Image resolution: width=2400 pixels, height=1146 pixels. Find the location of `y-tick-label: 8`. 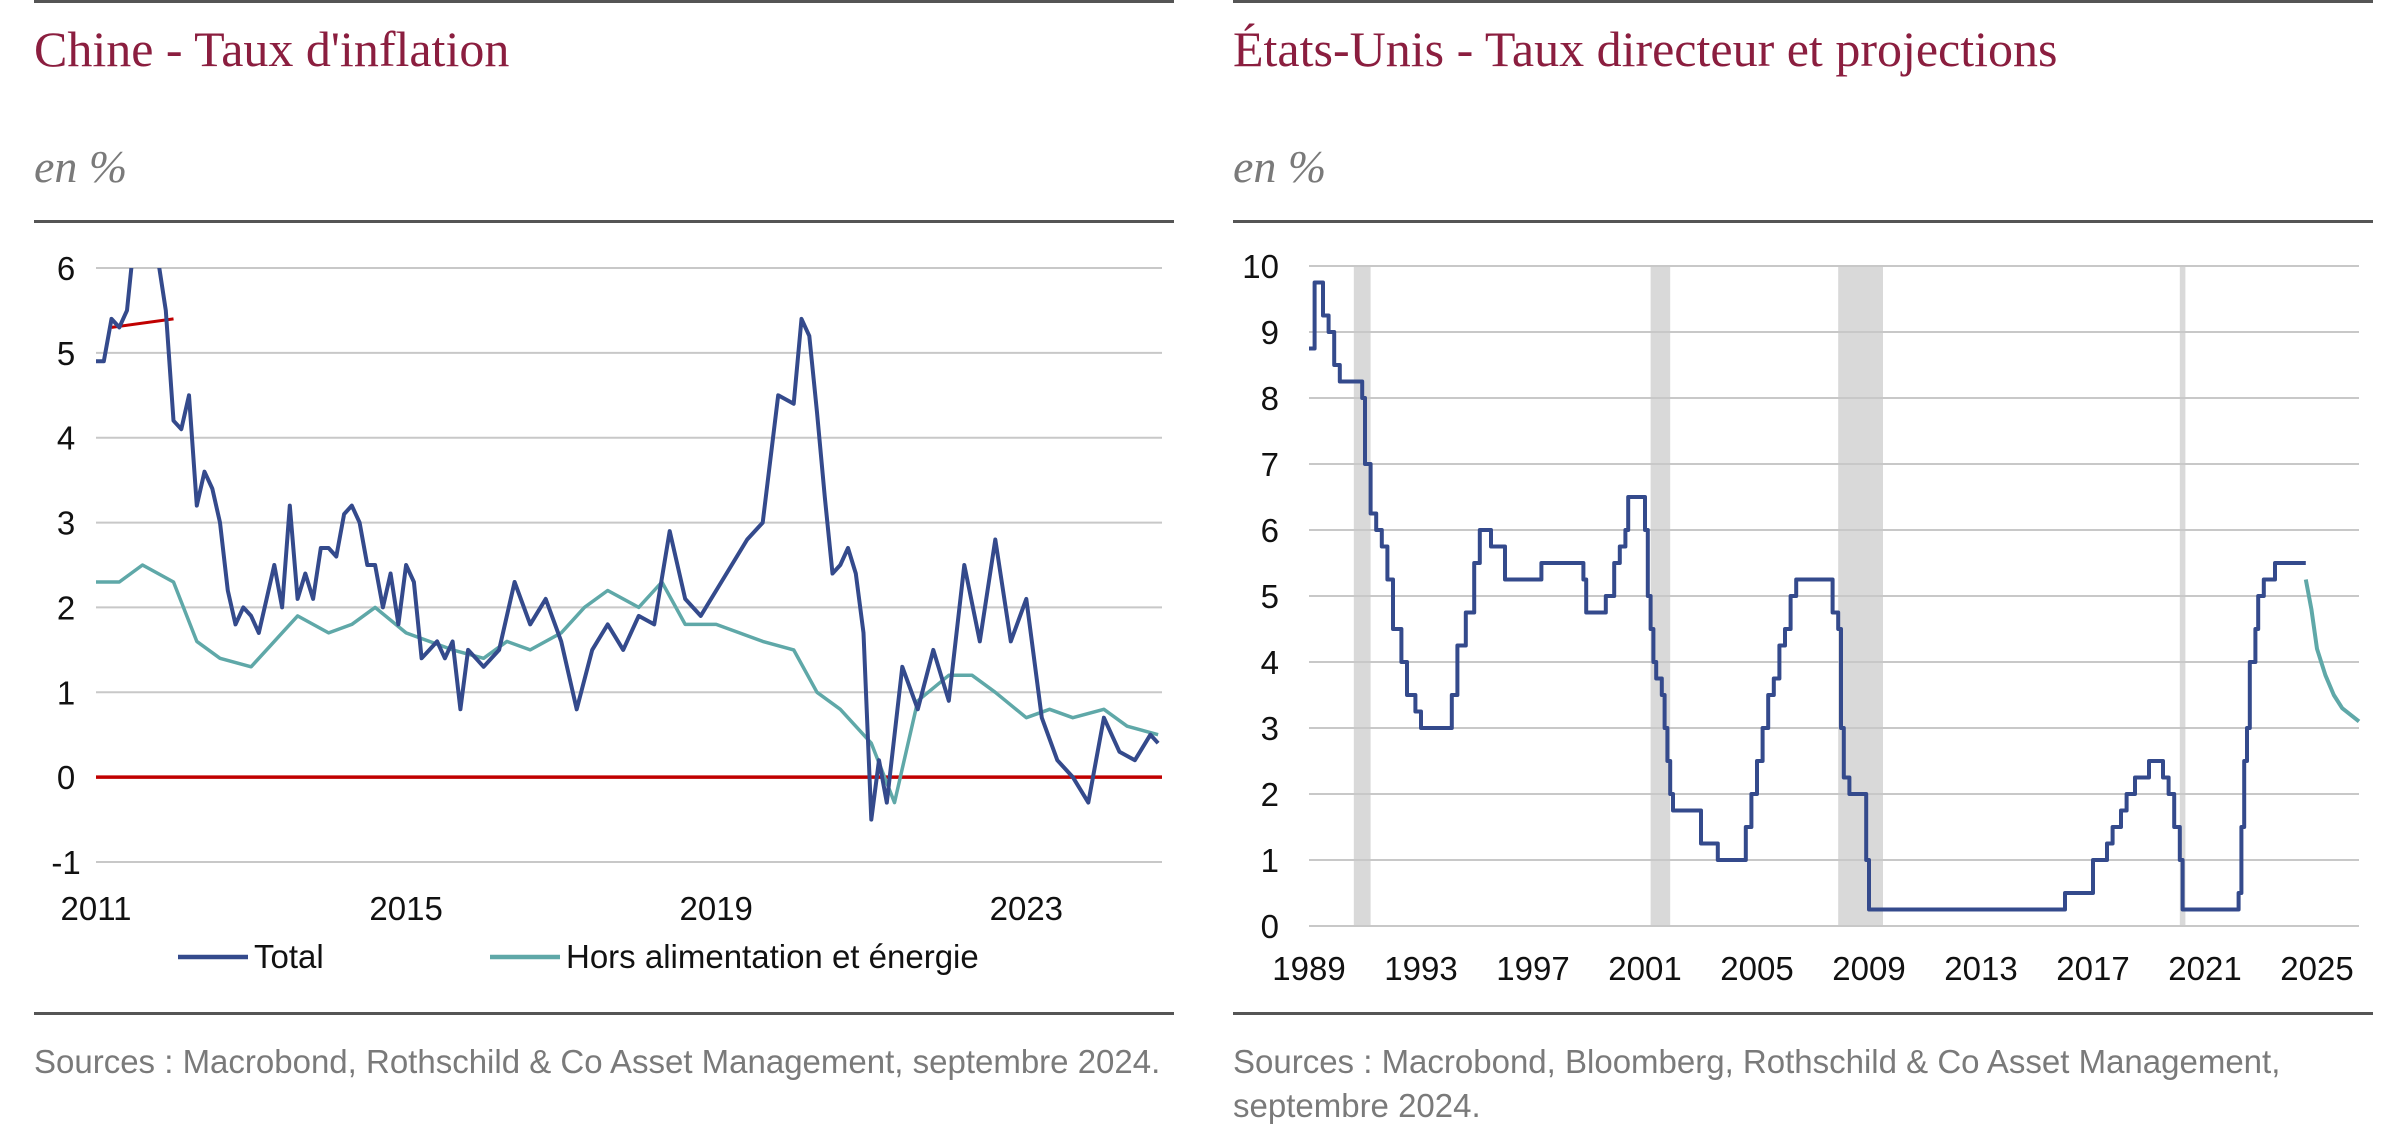

y-tick-label: 8 is located at coordinates (1270, 398).